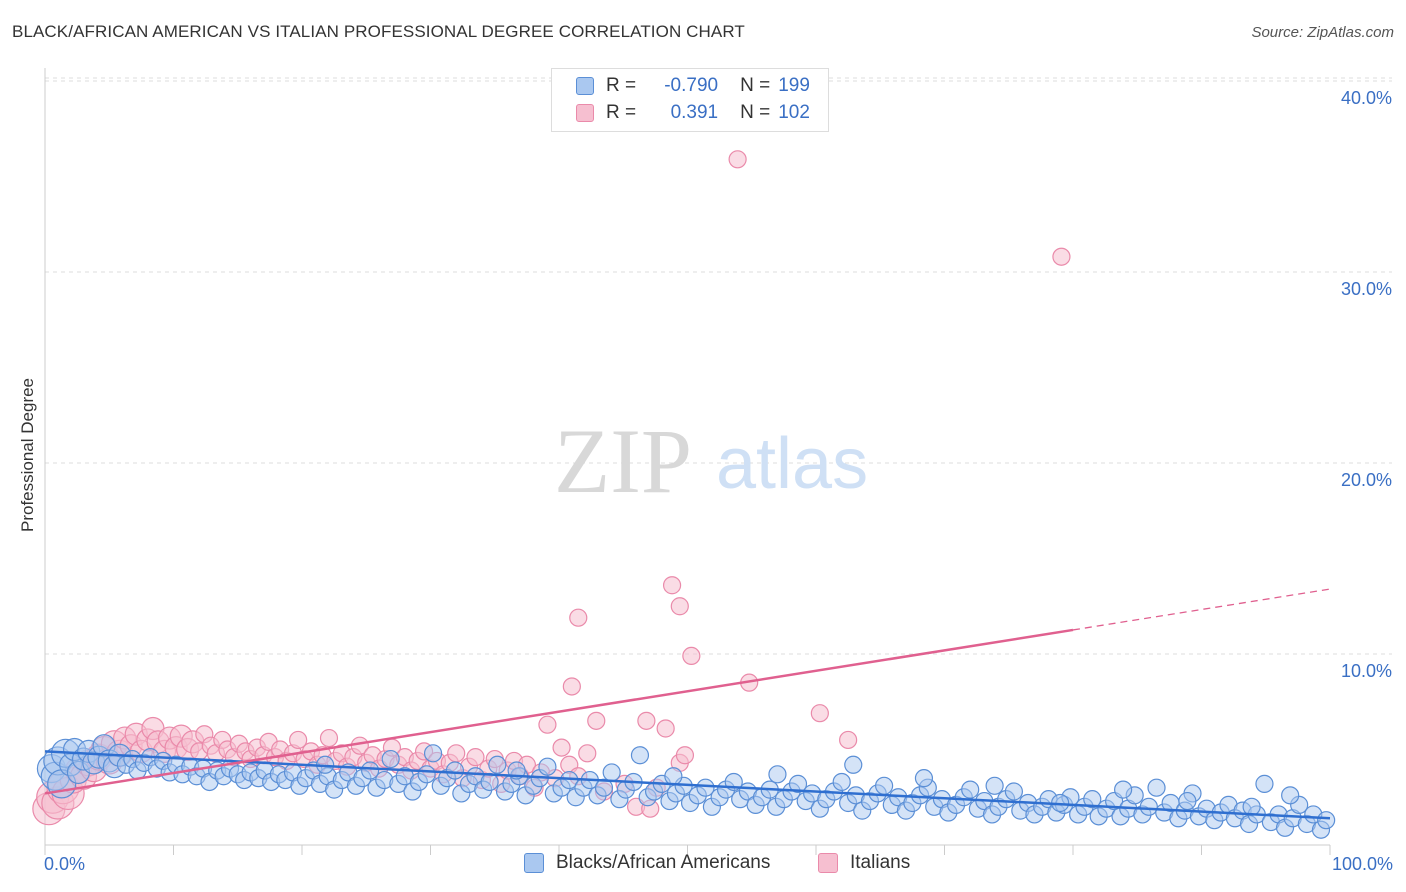 The width and height of the screenshot is (1406, 892). What do you see at coordinates (711, 461) in the screenshot?
I see `watermark: ZIP atlas` at bounding box center [711, 461].